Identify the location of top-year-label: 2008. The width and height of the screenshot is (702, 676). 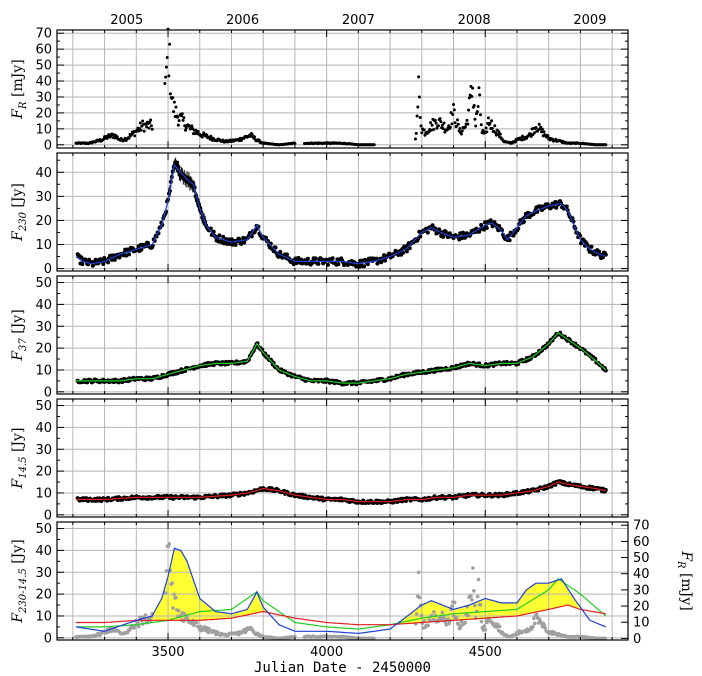
(474, 20).